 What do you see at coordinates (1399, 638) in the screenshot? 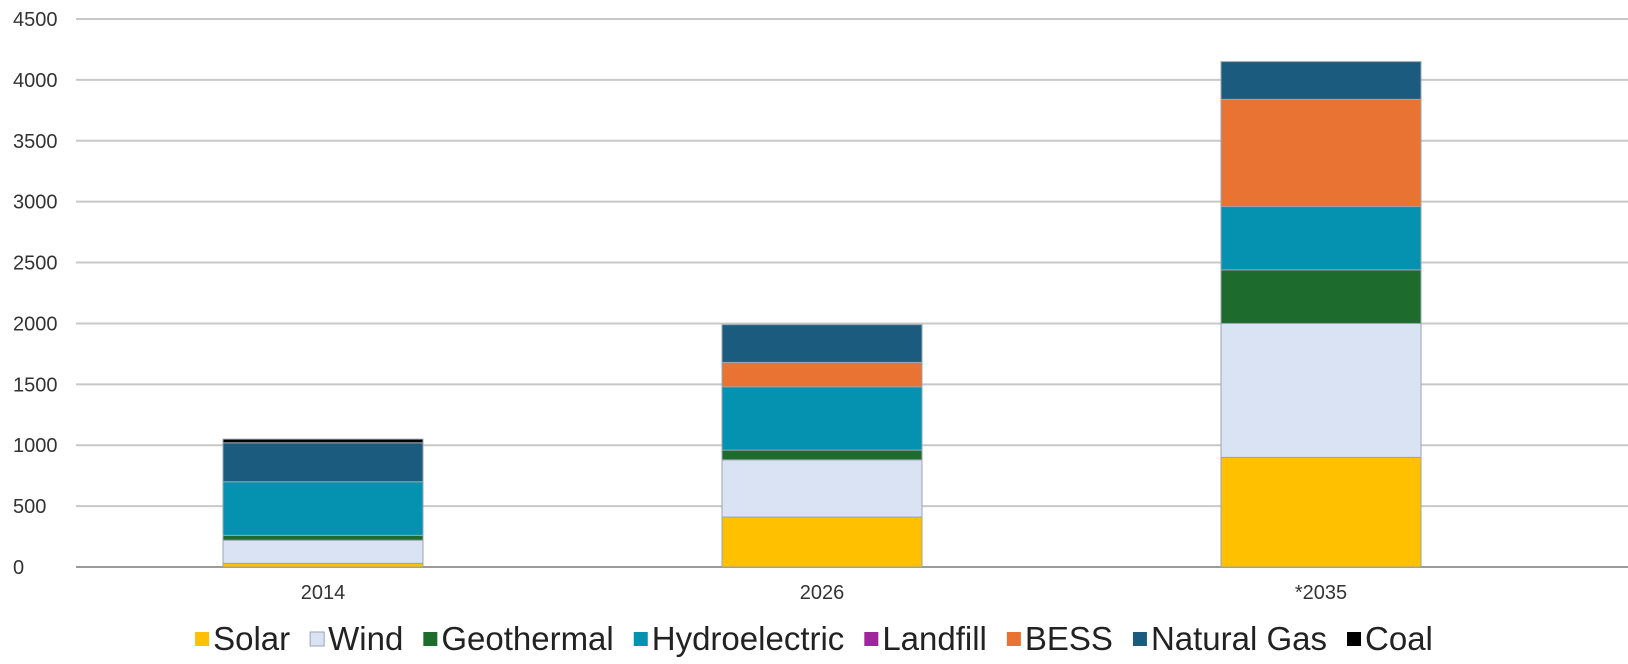
I see `legend-label-coal: Coal` at bounding box center [1399, 638].